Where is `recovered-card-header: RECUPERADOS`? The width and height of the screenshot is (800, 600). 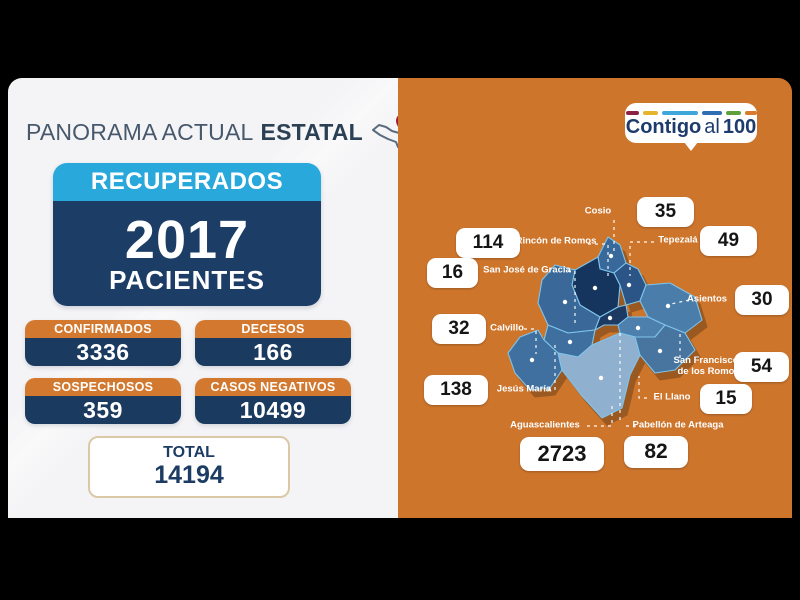 recovered-card-header: RECUPERADOS is located at coordinates (187, 182).